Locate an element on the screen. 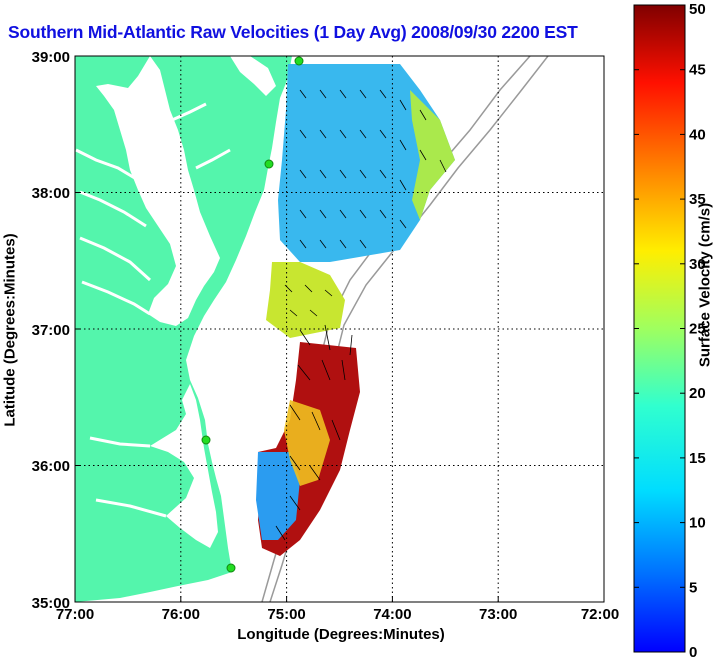  colorbar-tick-label: 15 is located at coordinates (697, 458).